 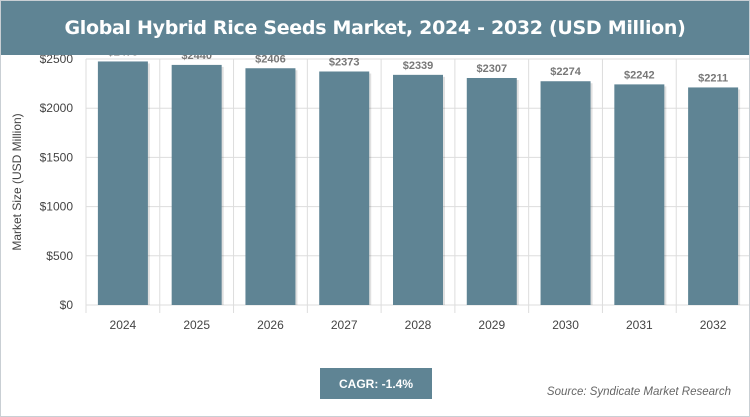 What do you see at coordinates (270, 60) in the screenshot?
I see `data-label: $2406` at bounding box center [270, 60].